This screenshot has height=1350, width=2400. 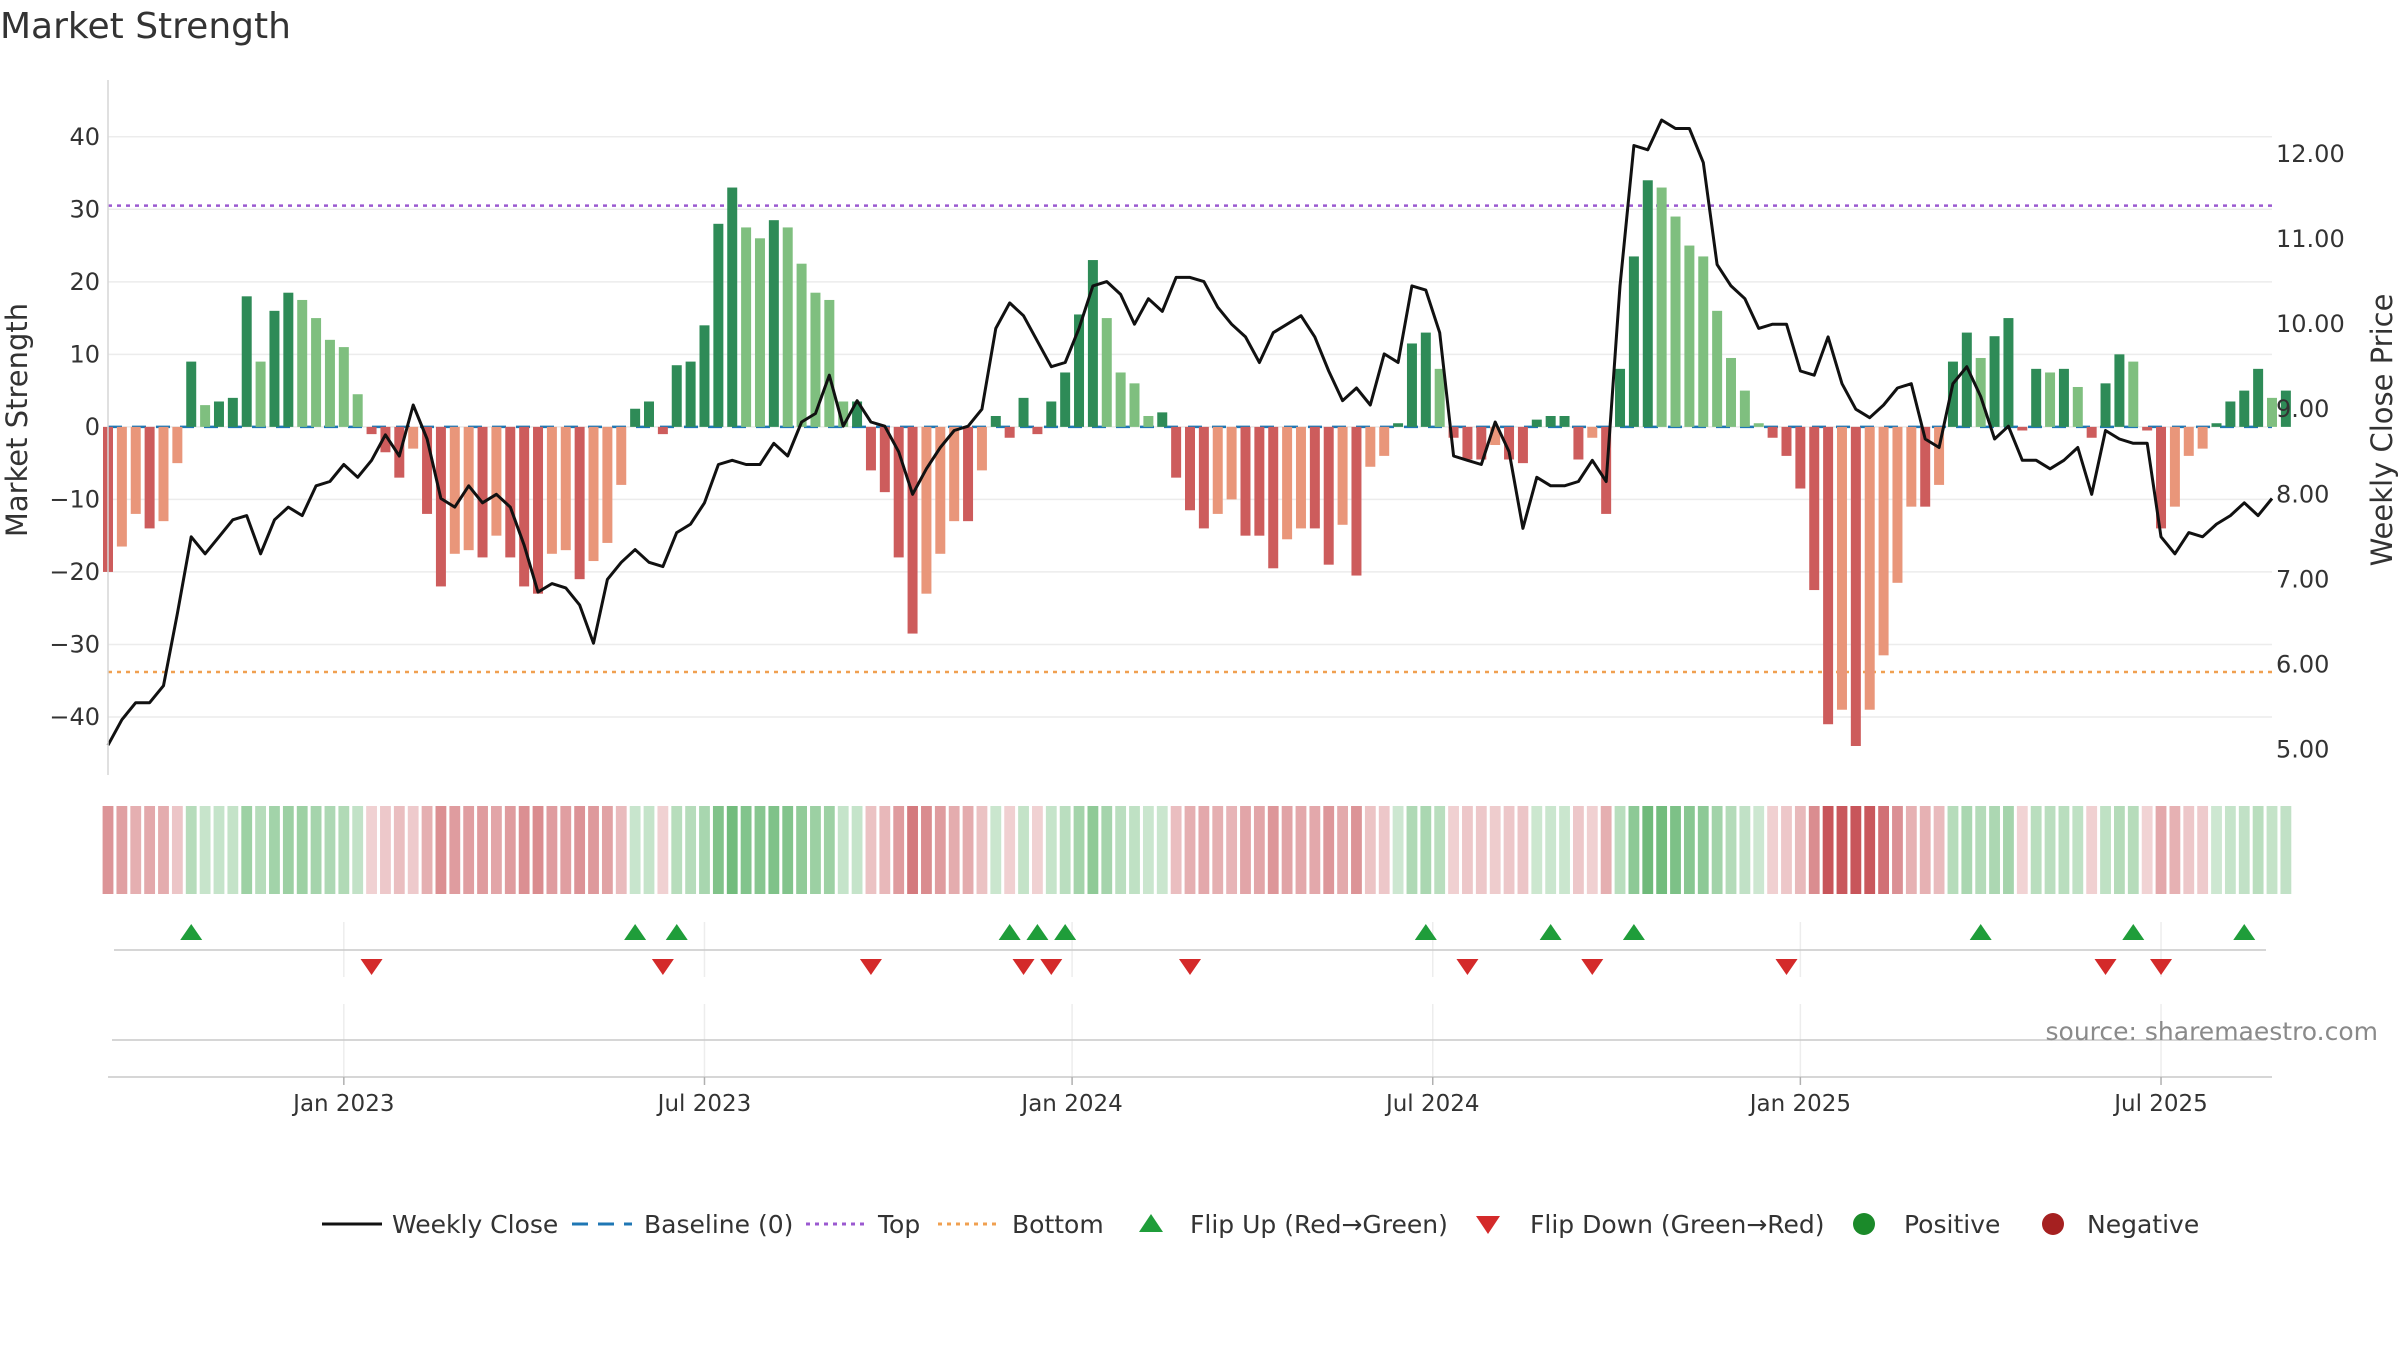 What do you see at coordinates (17, 420) in the screenshot?
I see `y-axis-label: Market Strength` at bounding box center [17, 420].